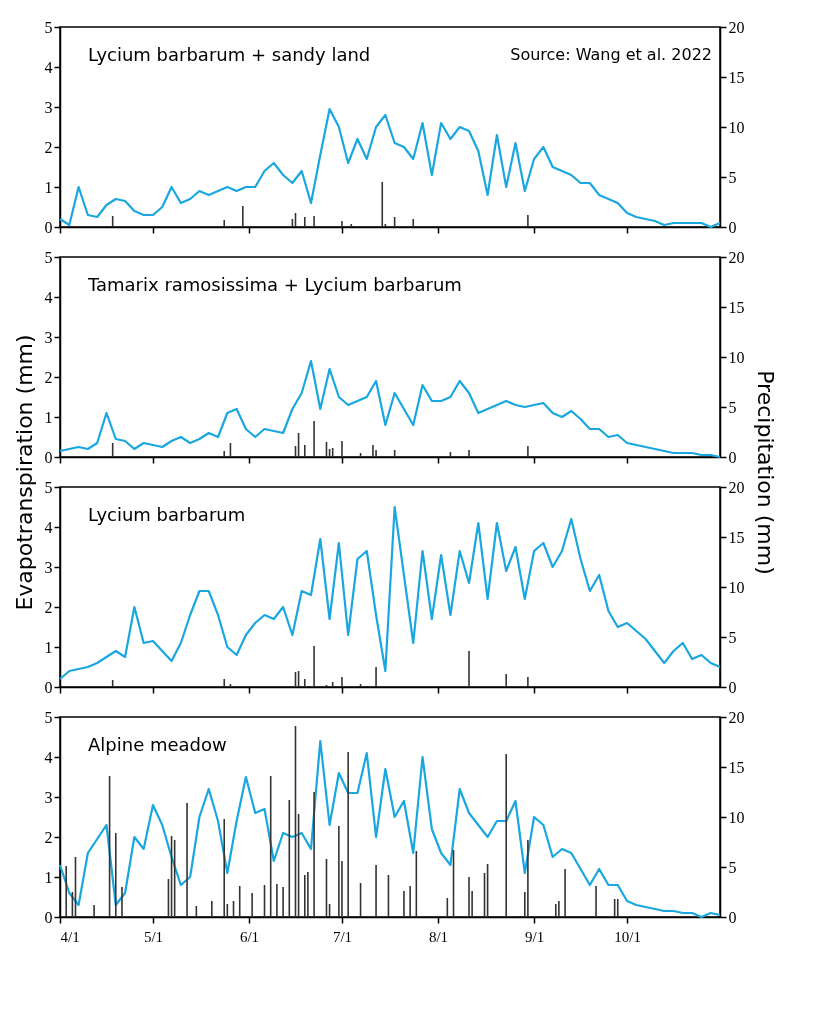 This screenshot has width=828, height=1021. What do you see at coordinates (229, 54) in the screenshot?
I see `text: Lycium barbarum + sandy land` at bounding box center [229, 54].